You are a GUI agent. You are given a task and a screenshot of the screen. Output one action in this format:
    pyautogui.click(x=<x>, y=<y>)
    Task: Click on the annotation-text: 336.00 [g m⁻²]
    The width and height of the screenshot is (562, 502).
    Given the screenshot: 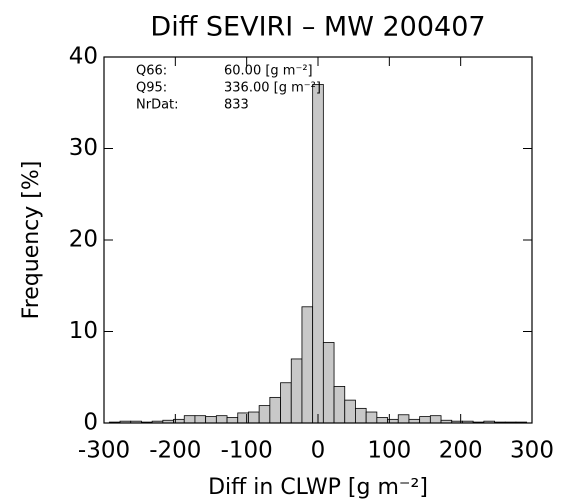 What is the action you would take?
    pyautogui.click(x=272, y=88)
    